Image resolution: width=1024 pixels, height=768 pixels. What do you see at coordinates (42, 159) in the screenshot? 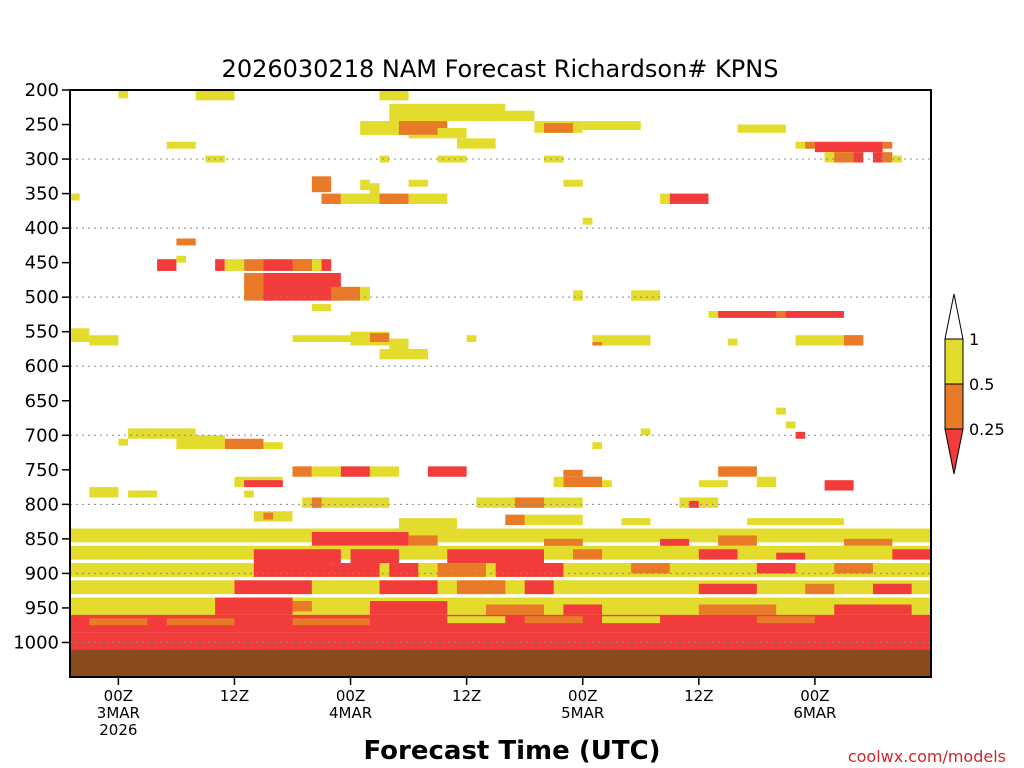
I see `y-tick-label: 300` at bounding box center [42, 159].